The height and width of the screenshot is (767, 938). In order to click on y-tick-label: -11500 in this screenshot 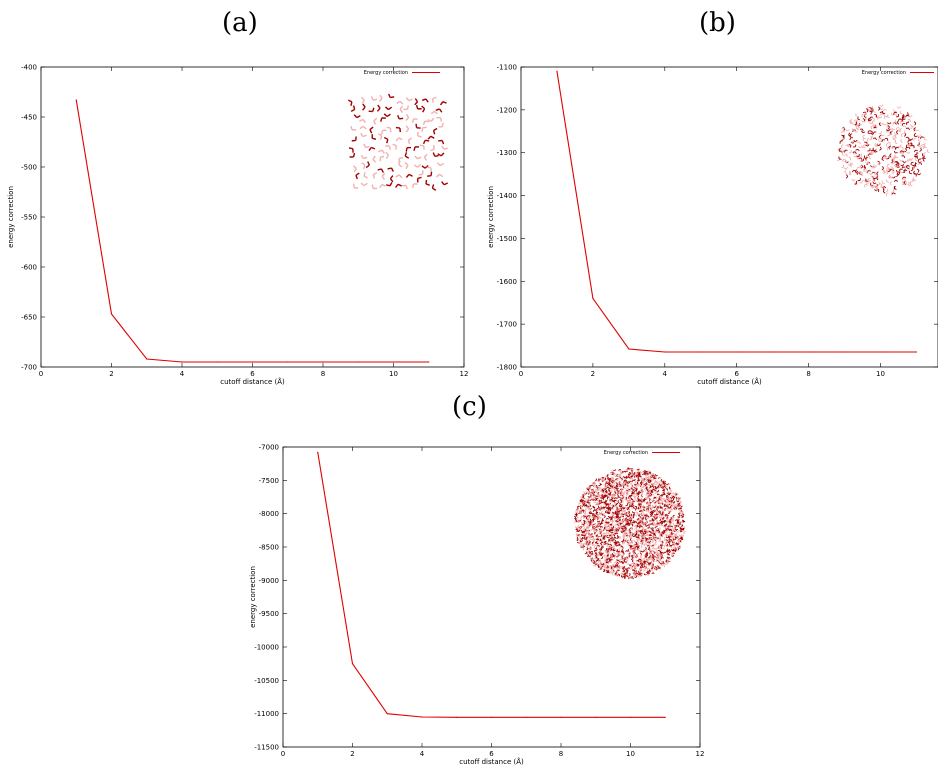, I will do `click(266, 748)`.